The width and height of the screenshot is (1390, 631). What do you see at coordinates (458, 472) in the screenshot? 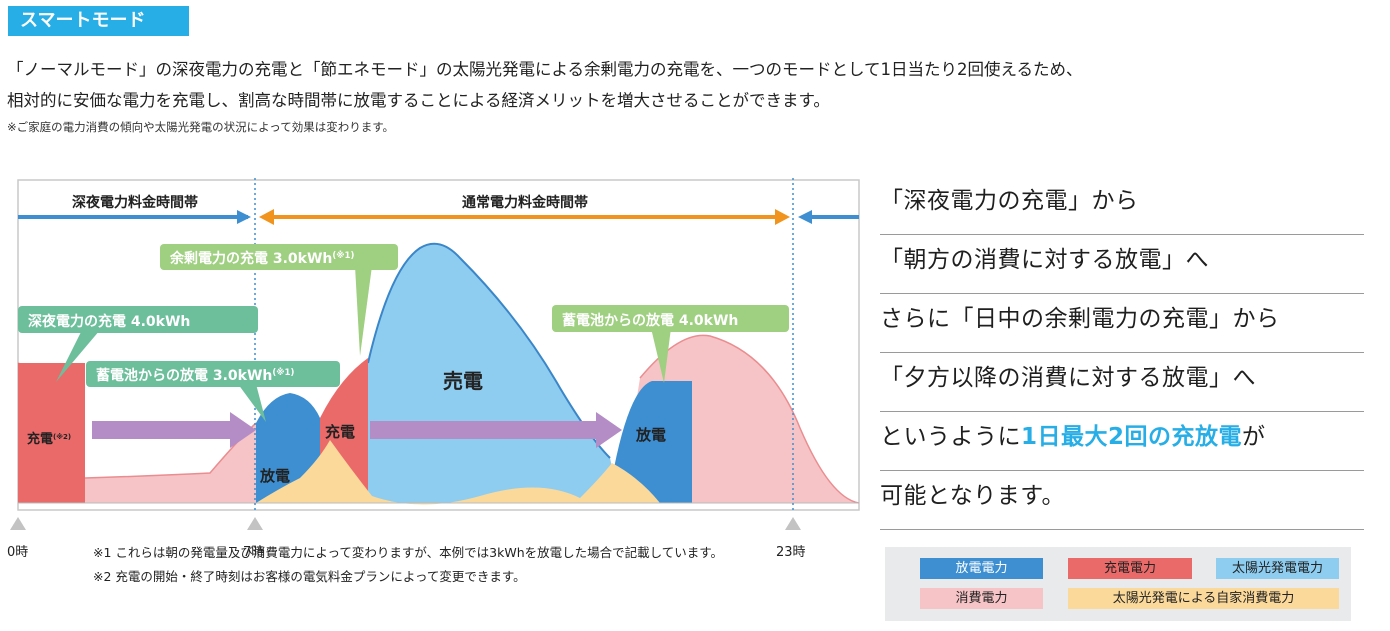
I see `self-consumption-area` at bounding box center [458, 472].